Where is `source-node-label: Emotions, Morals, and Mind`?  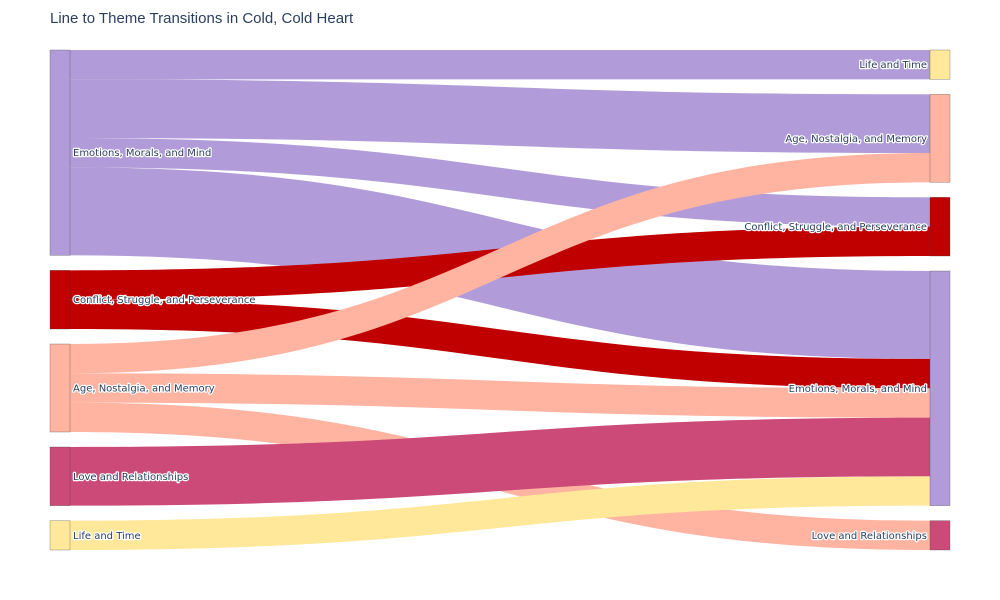
source-node-label: Emotions, Morals, and Mind is located at coordinates (142, 153).